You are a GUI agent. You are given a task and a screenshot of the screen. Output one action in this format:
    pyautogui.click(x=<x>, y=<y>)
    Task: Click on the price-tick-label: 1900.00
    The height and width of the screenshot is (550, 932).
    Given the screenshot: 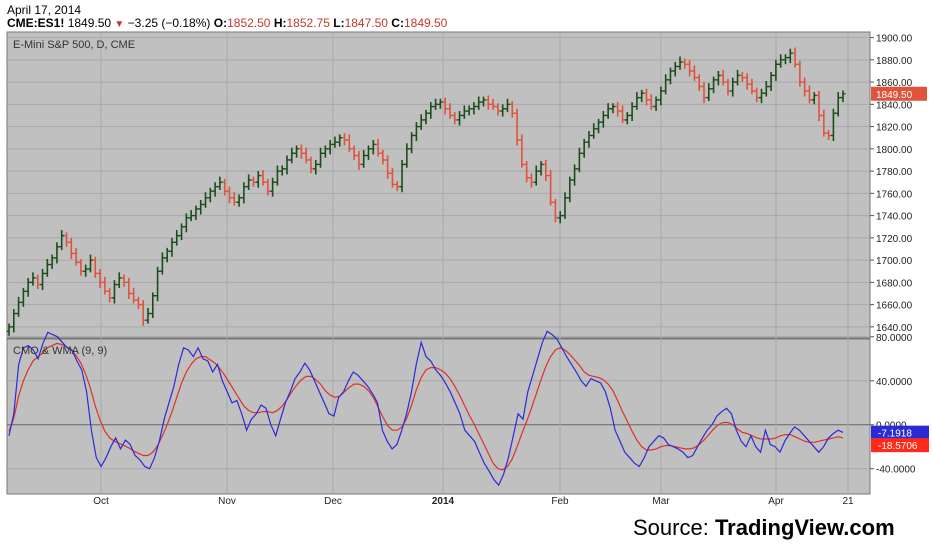 What is the action you would take?
    pyautogui.click(x=894, y=39)
    